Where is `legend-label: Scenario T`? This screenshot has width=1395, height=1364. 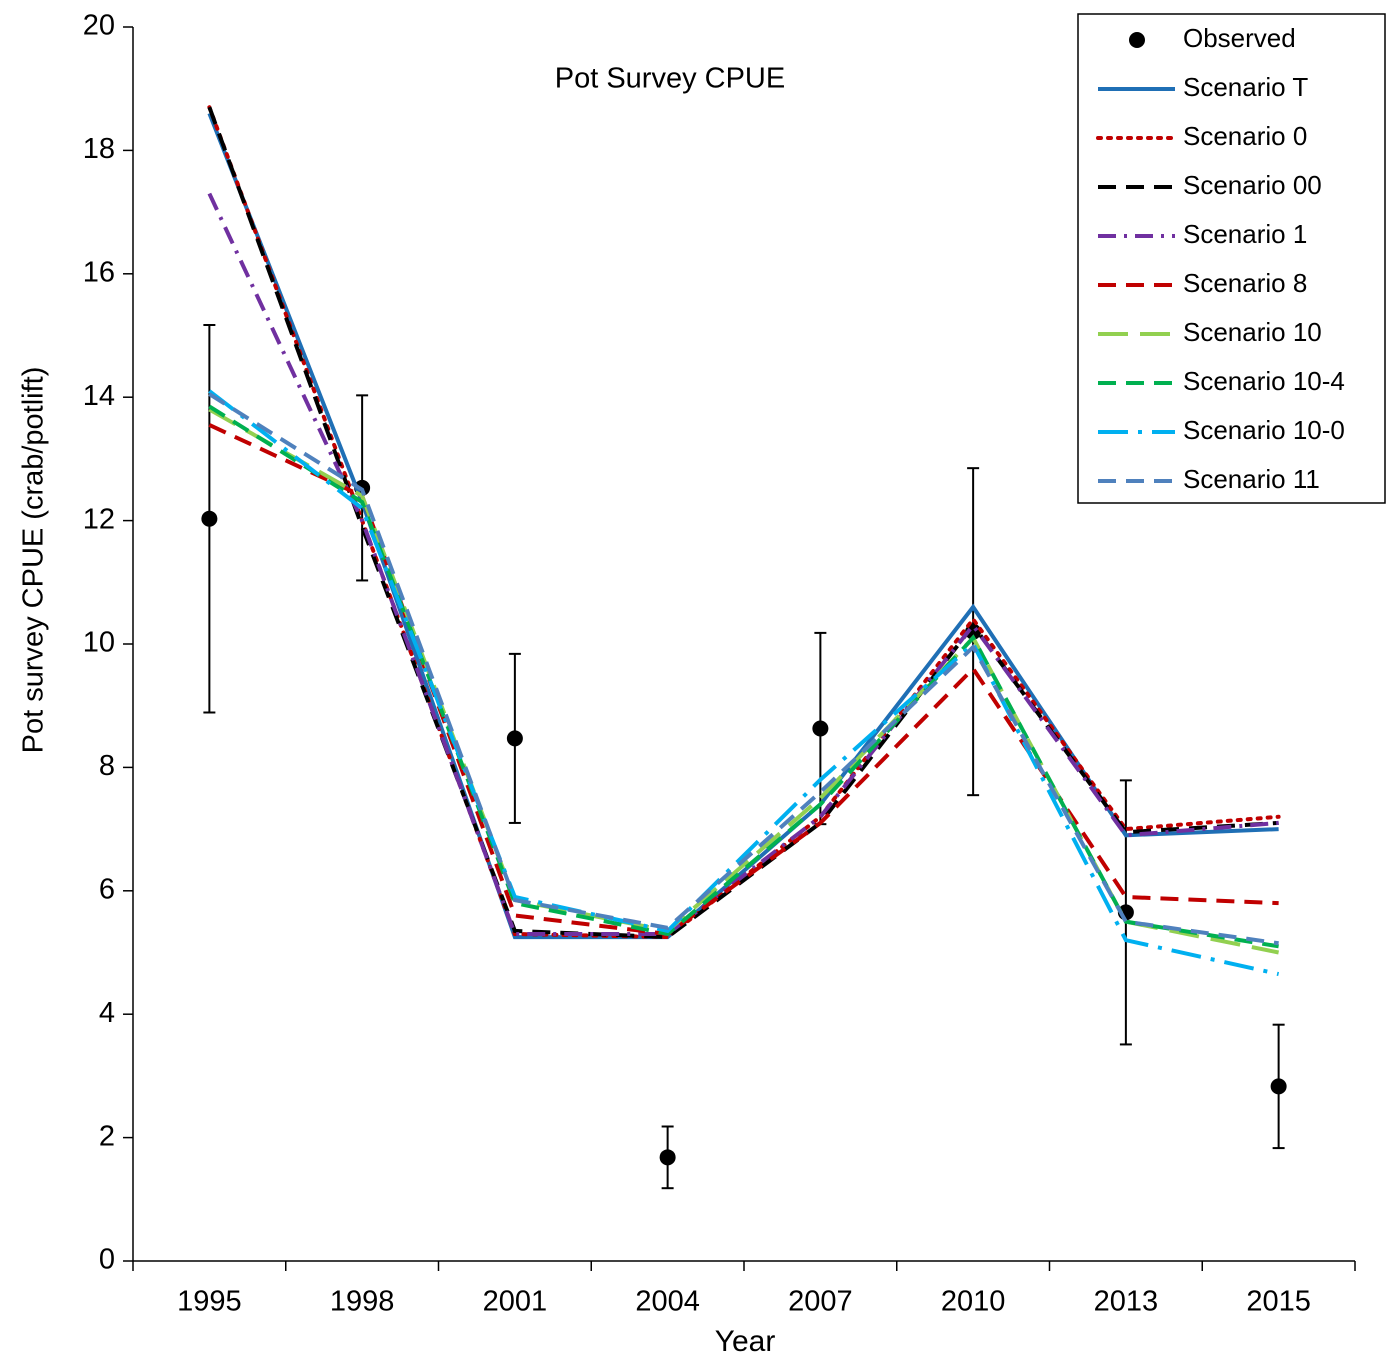
legend-label: Scenario T is located at coordinates (1245, 87).